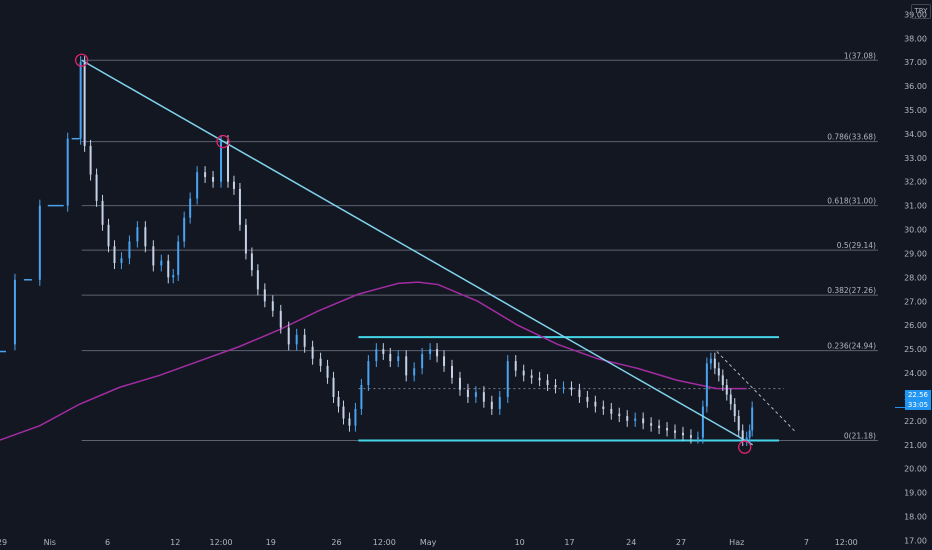 The width and height of the screenshot is (932, 550). I want to click on y-tick-label: 22.00, so click(915, 421).